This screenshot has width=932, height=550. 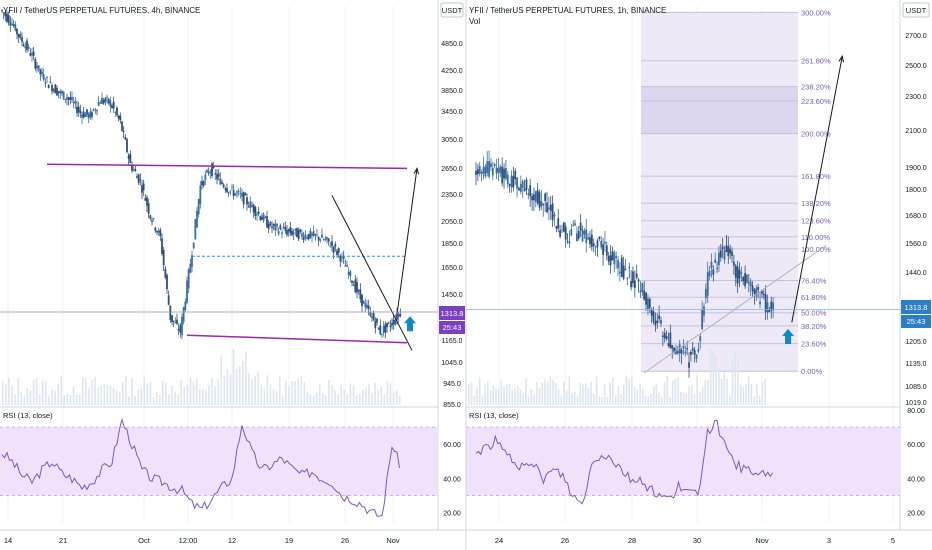 What do you see at coordinates (452, 313) in the screenshot?
I see `last-price-label: 1313.8` at bounding box center [452, 313].